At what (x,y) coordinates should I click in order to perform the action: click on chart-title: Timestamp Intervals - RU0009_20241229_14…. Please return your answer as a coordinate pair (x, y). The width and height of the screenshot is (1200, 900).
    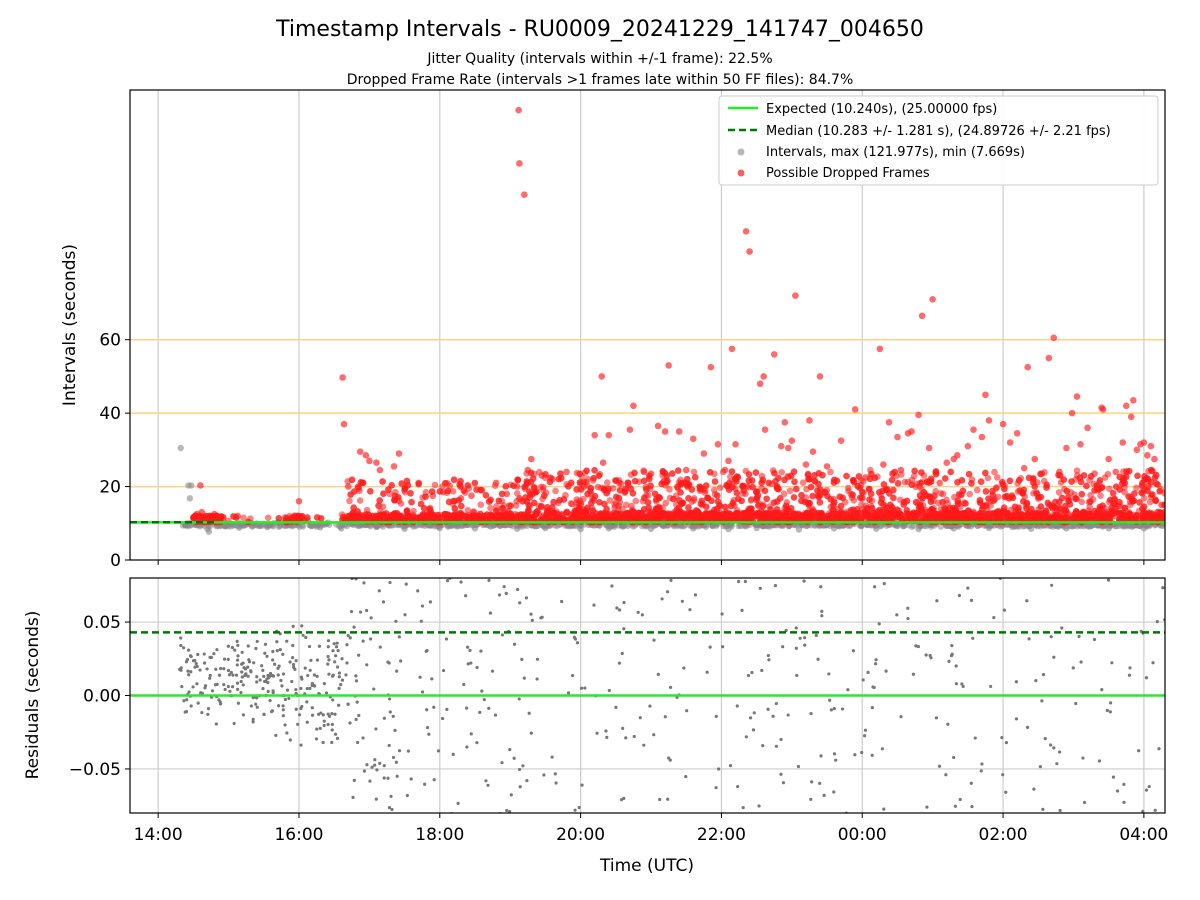
    Looking at the image, I should click on (599, 29).